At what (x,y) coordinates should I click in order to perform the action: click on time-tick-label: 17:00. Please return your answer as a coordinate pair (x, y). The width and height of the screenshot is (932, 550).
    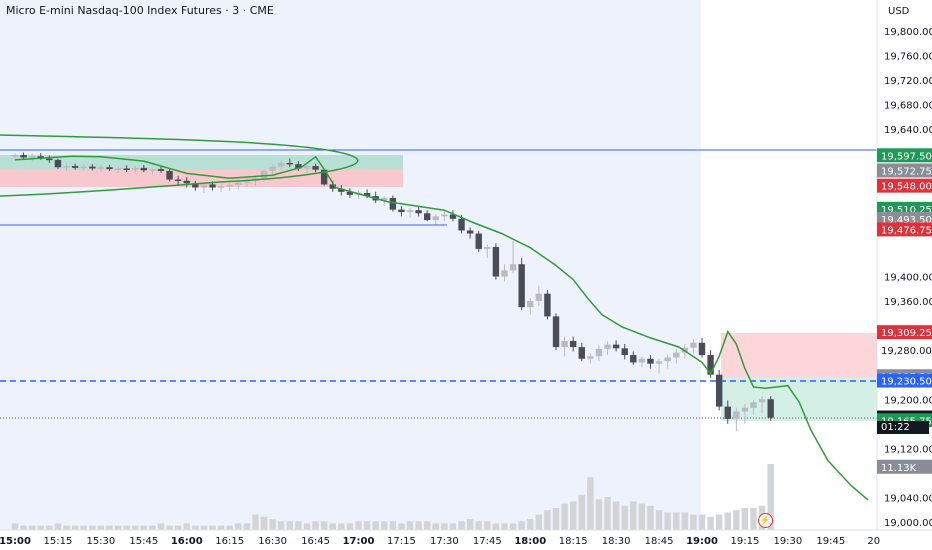
    Looking at the image, I should click on (359, 541).